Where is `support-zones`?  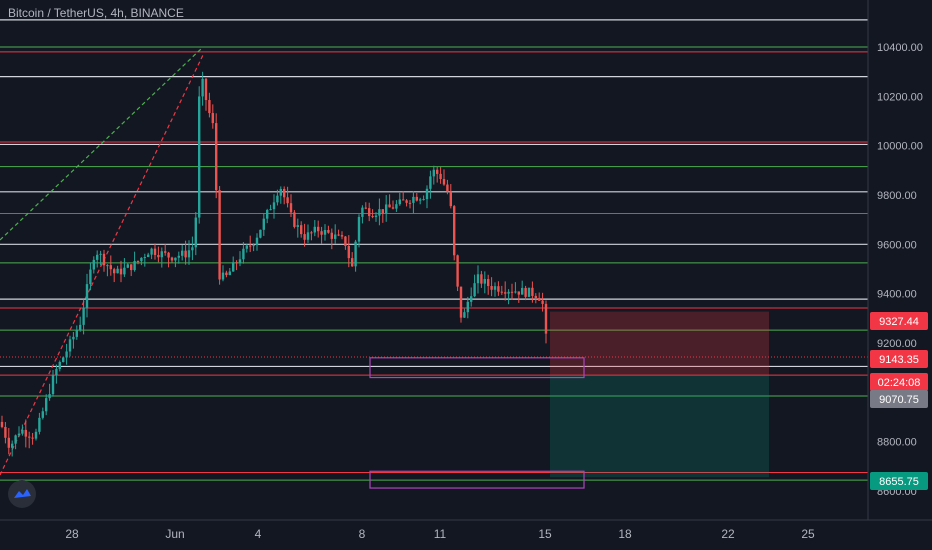 support-zones is located at coordinates (477, 423).